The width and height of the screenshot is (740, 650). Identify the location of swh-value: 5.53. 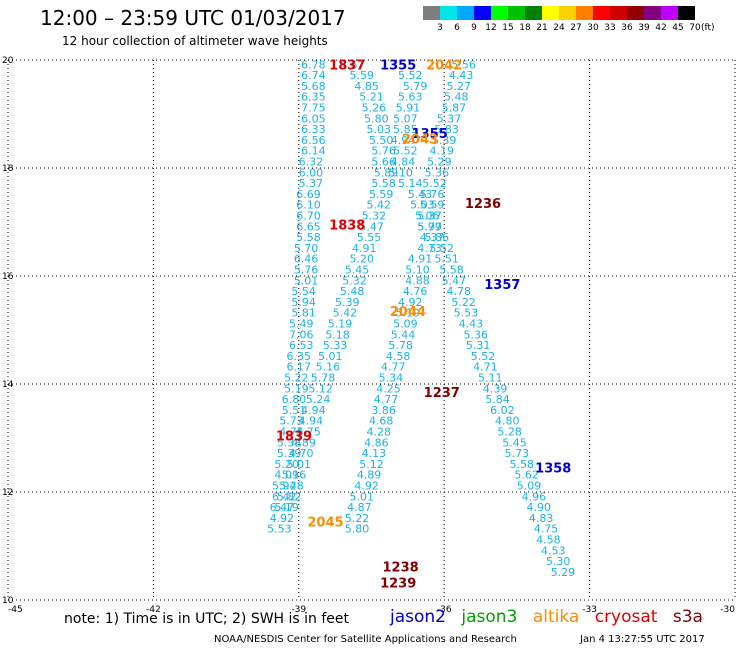
(279, 529).